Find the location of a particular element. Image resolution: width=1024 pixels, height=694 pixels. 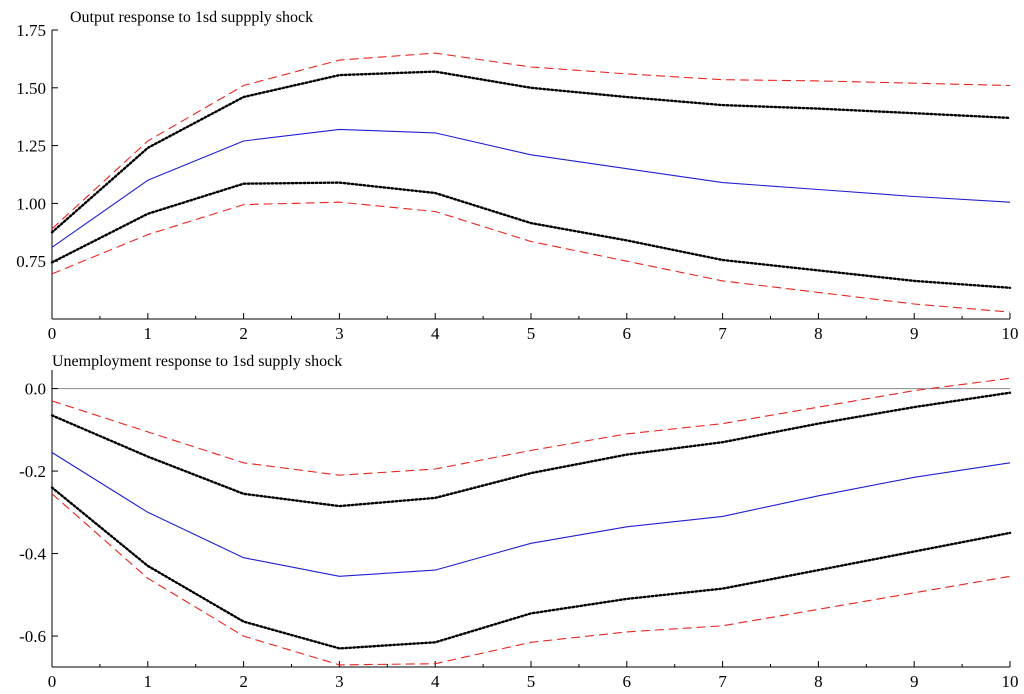

y-tick-label: 1.50 is located at coordinates (31, 88).